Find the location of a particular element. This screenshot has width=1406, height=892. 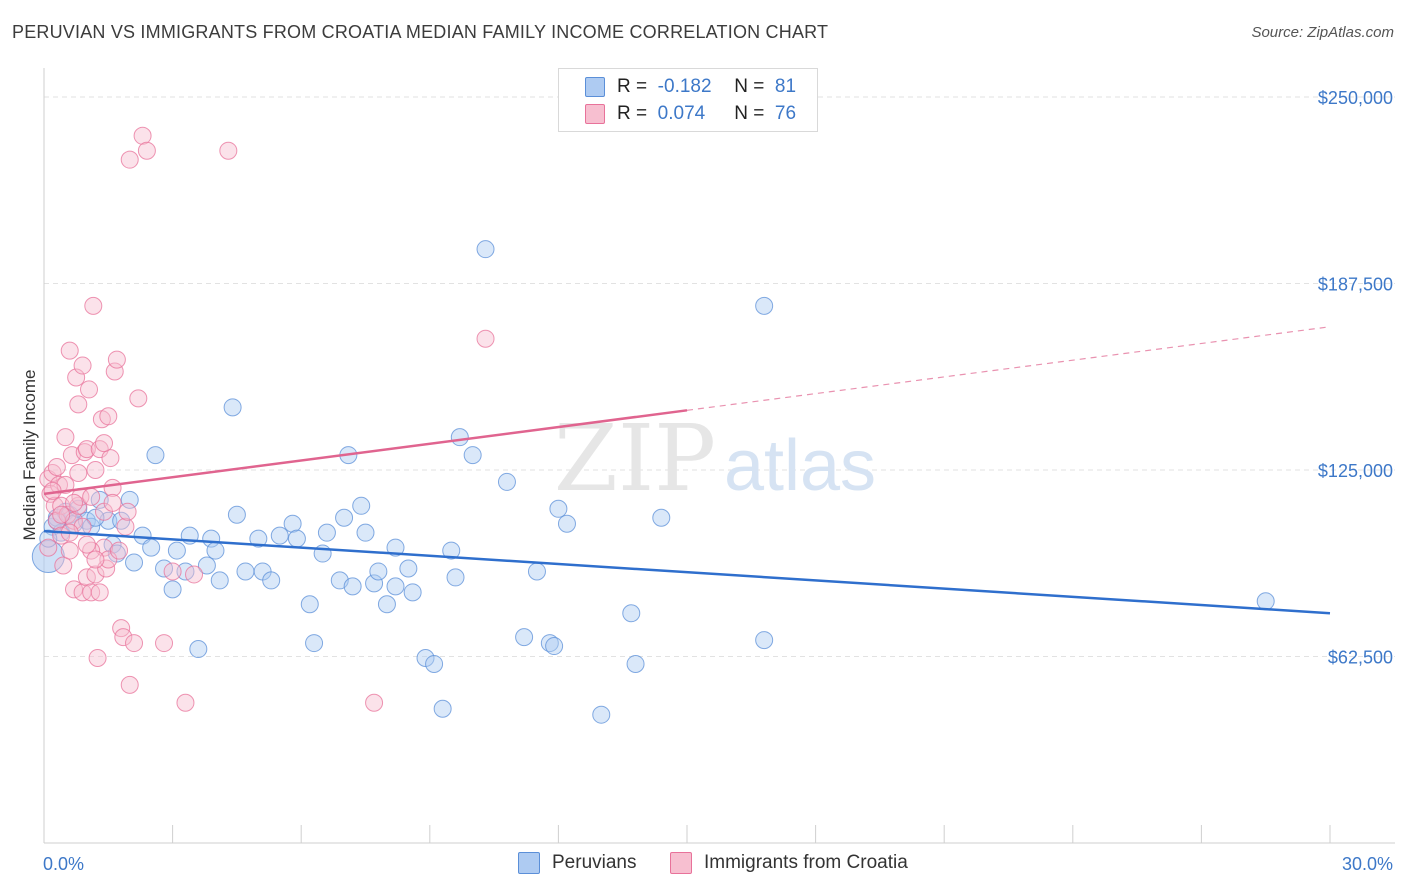

r-label: R = is located at coordinates (632, 113).